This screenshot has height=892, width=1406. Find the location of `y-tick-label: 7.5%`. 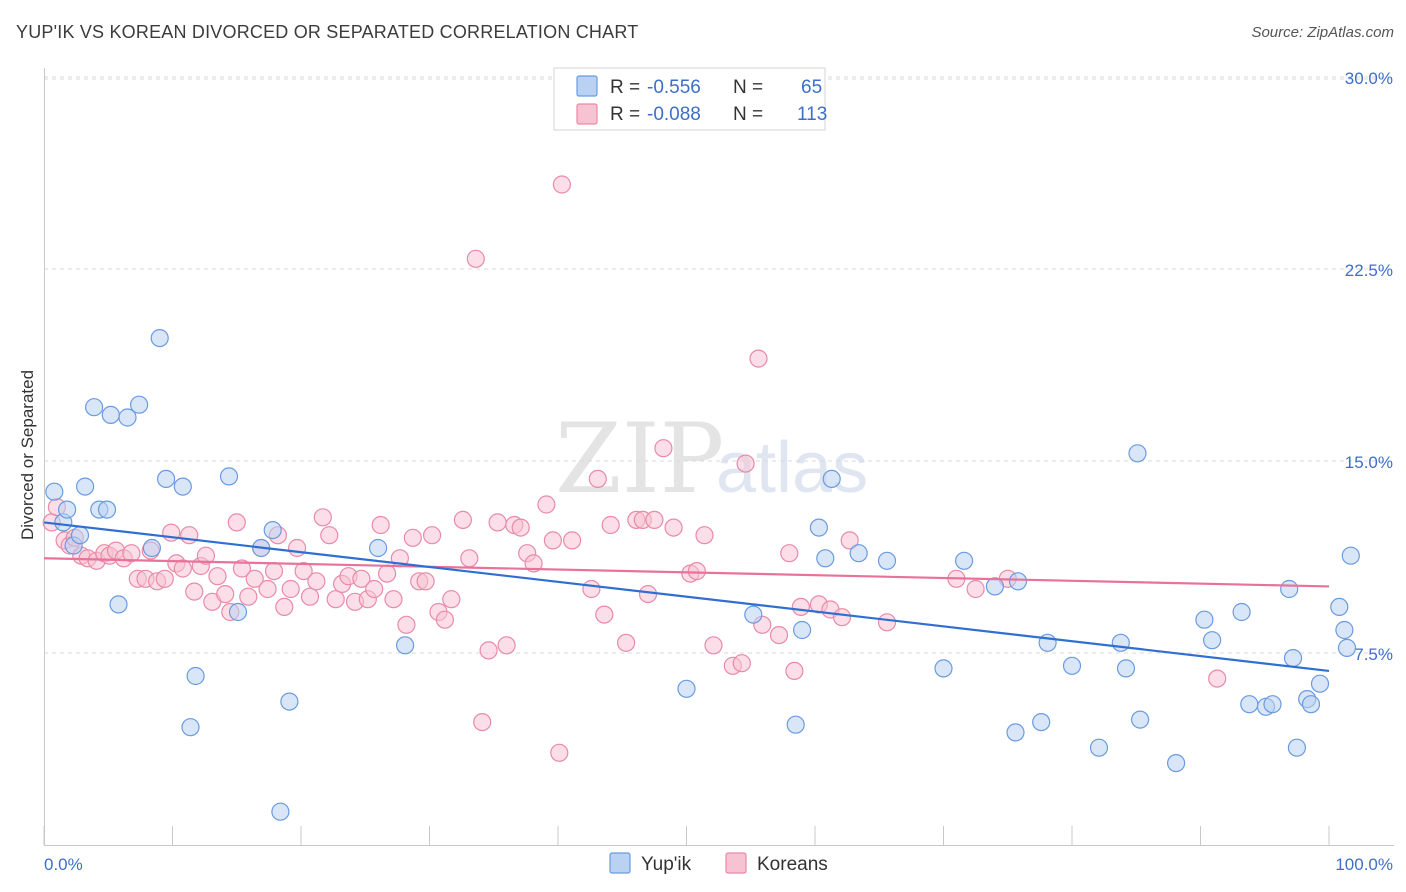

y-tick-label: 7.5% is located at coordinates (1373, 654).